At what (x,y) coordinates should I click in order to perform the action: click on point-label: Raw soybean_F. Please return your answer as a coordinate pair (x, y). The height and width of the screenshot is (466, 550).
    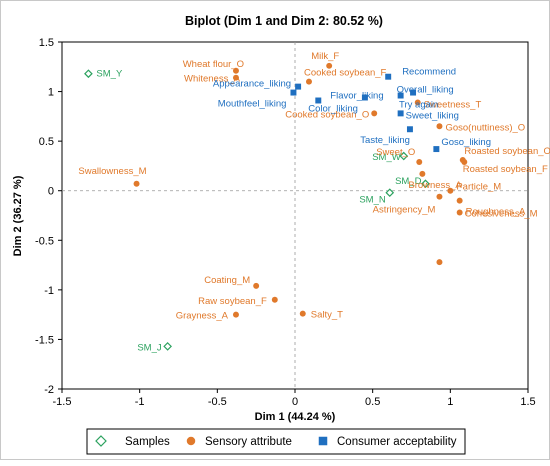
    Looking at the image, I should click on (232, 301).